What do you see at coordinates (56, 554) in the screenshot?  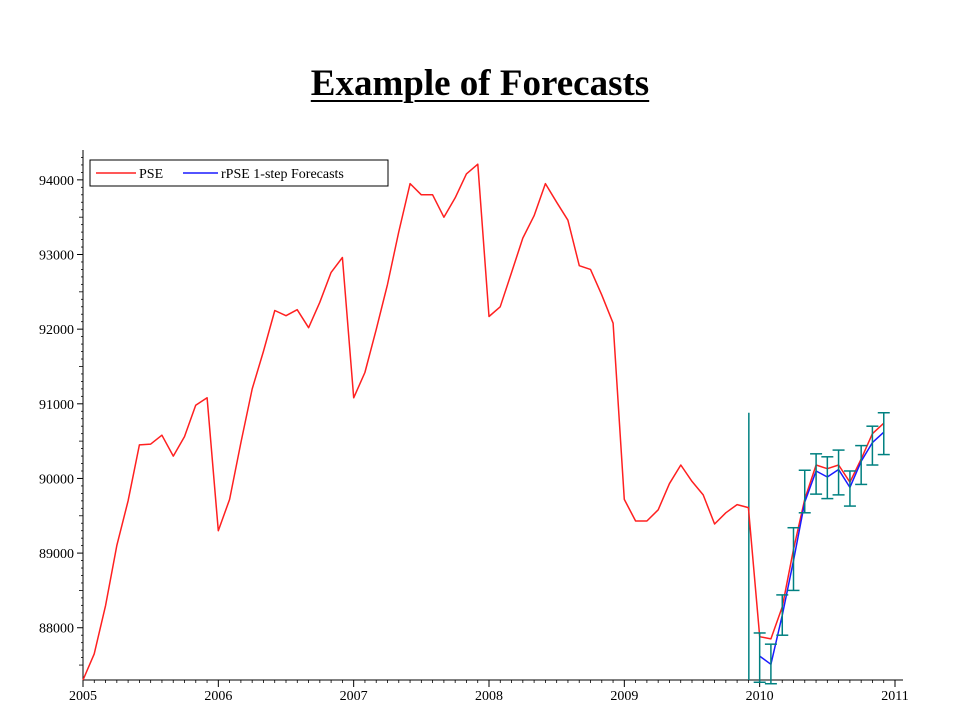 I see `y-tick-label: 89000` at bounding box center [56, 554].